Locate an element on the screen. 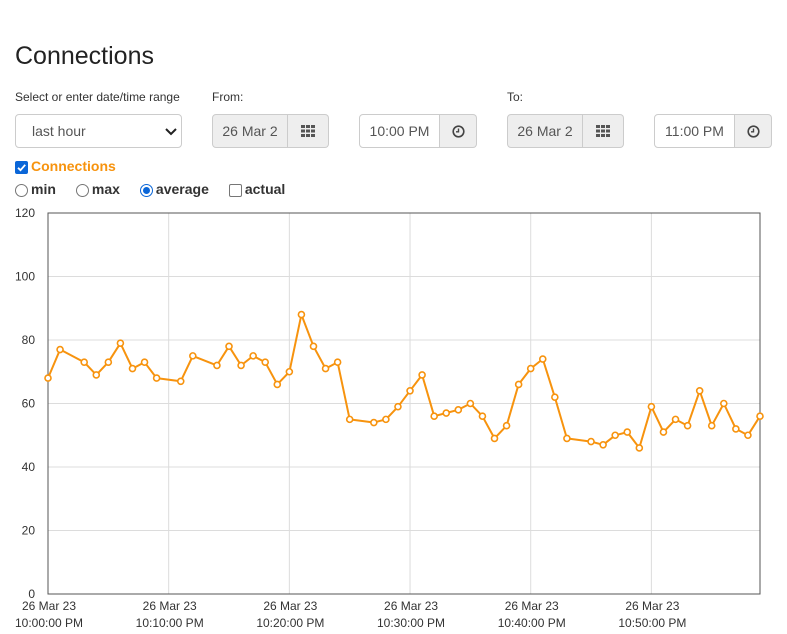  from-calendar-button is located at coordinates (308, 131).